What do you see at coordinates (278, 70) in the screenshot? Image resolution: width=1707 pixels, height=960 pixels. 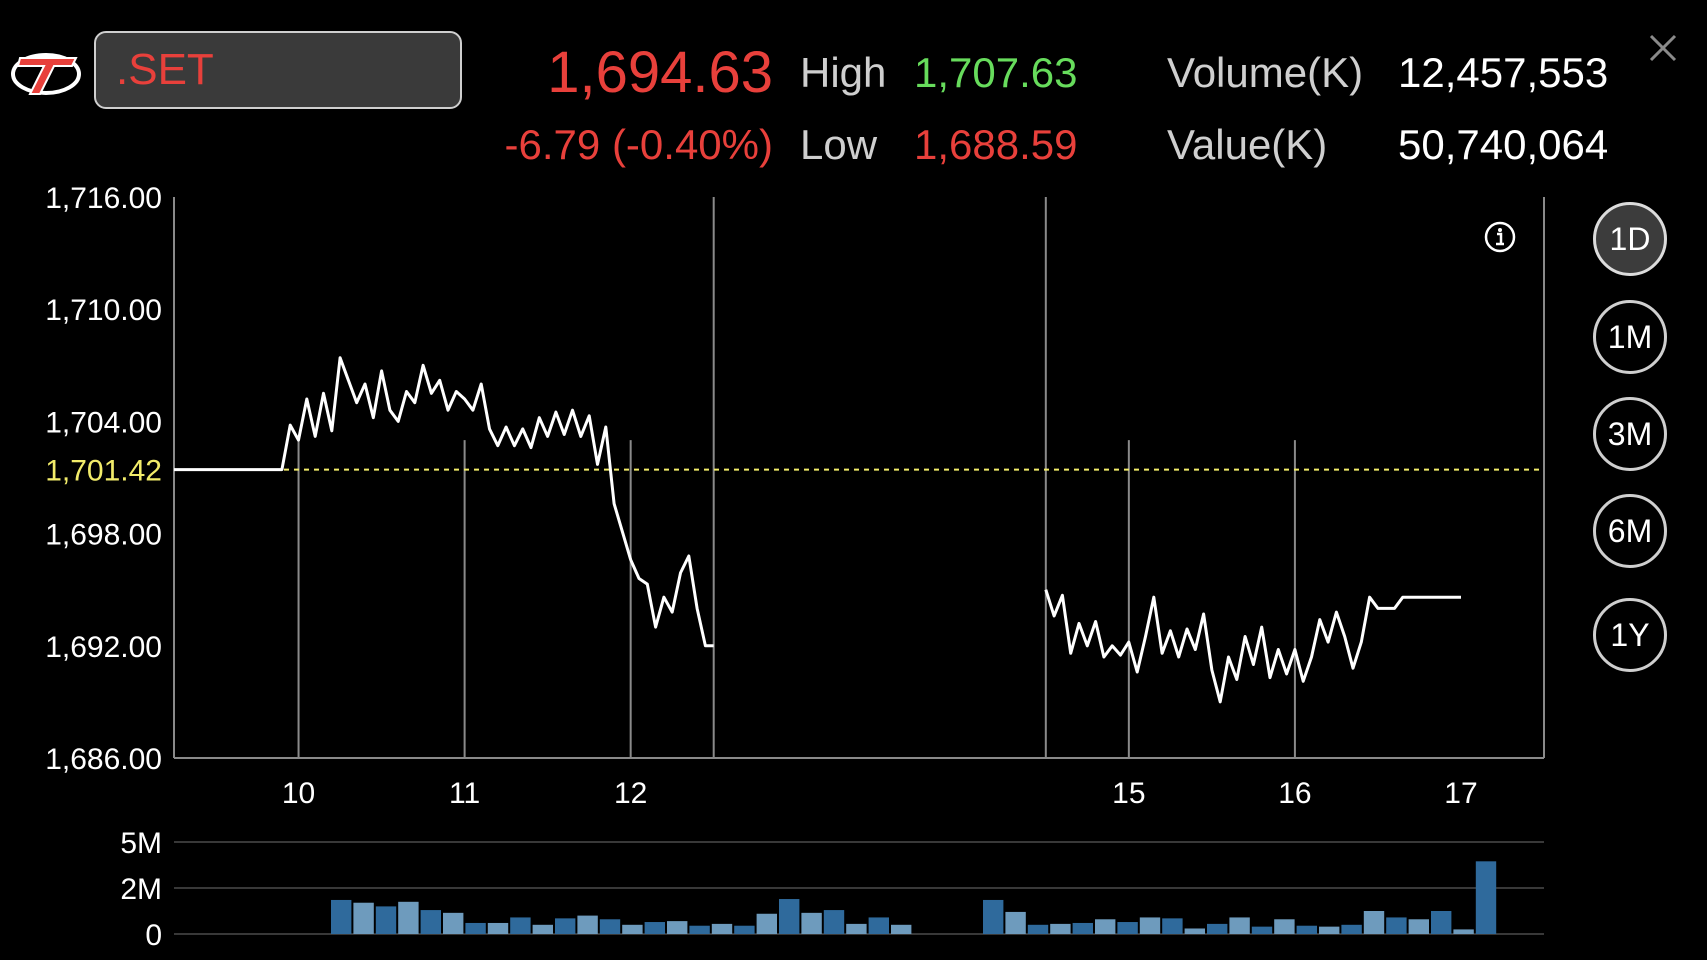 I see `symbol-input: .SET` at bounding box center [278, 70].